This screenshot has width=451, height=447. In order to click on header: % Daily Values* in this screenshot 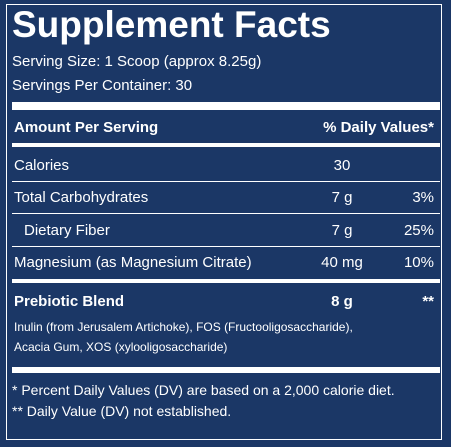, I will do `click(378, 127)`.